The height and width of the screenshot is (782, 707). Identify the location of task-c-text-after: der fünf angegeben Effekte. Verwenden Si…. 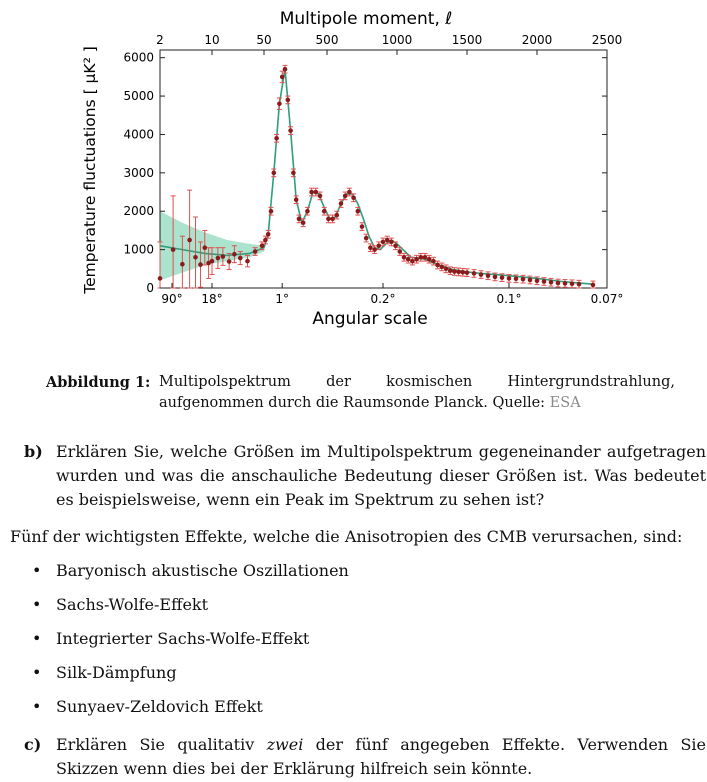
(381, 756).